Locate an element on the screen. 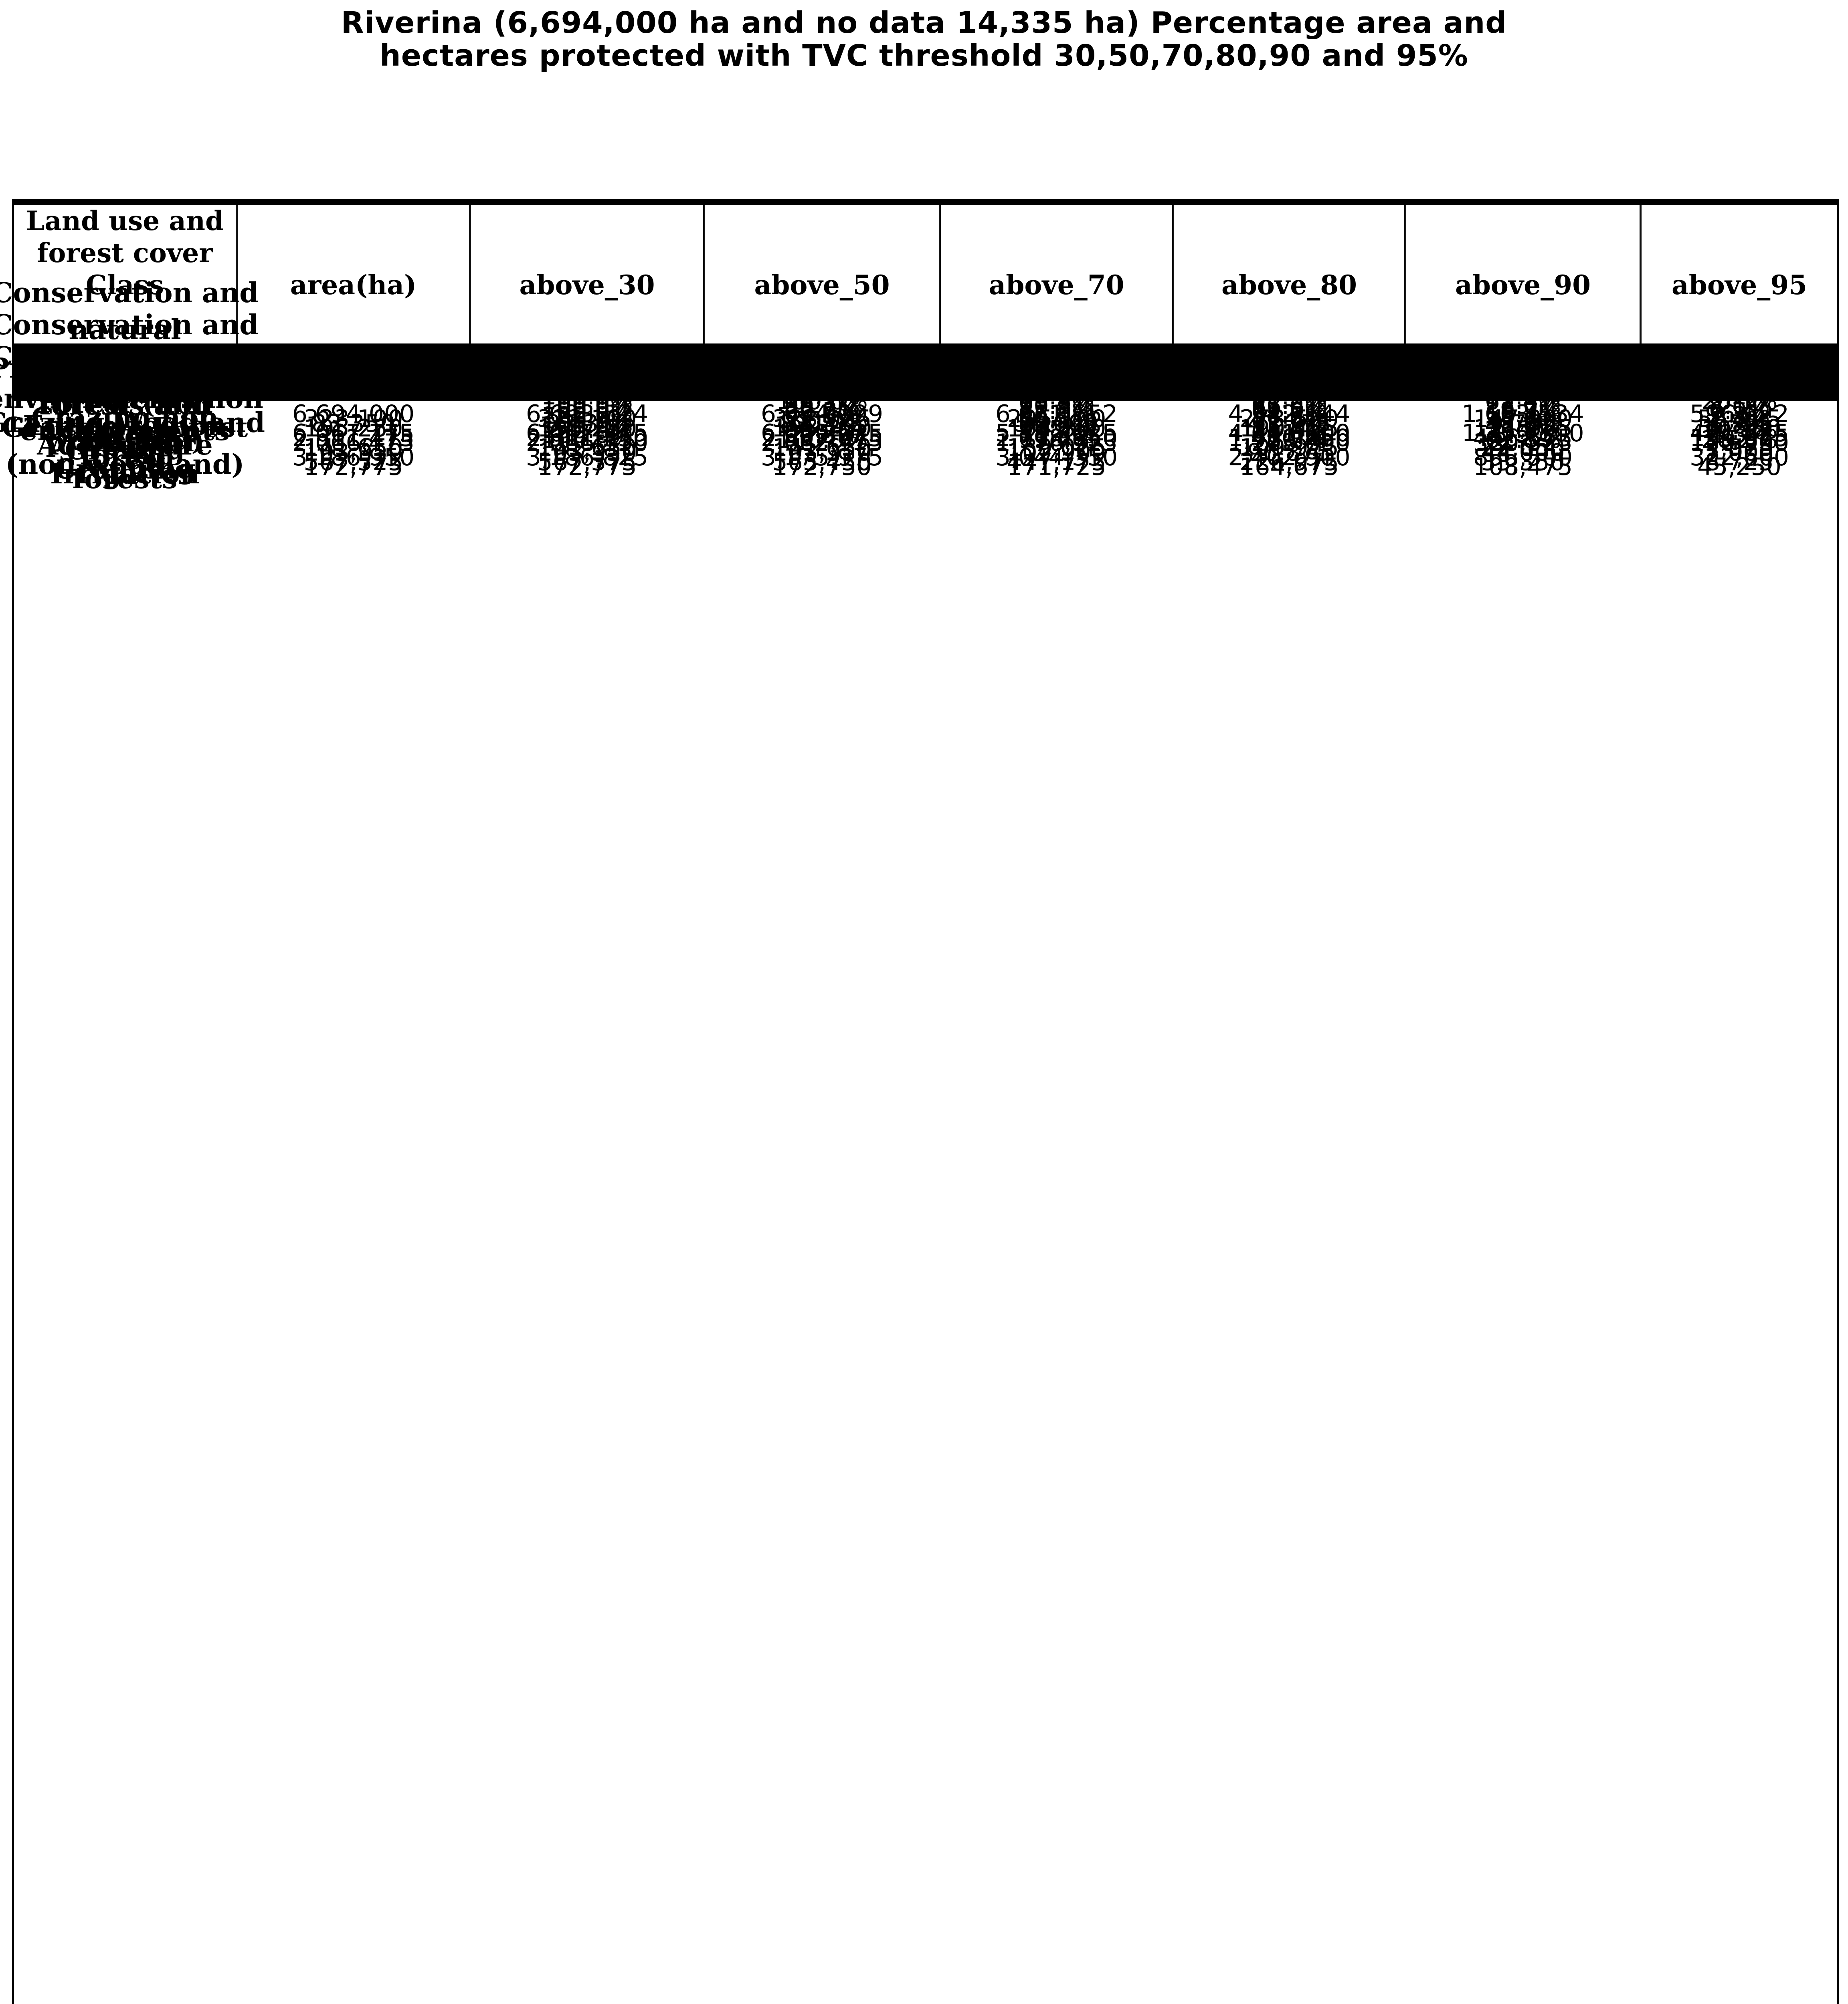 The height and width of the screenshot is (2004, 1848). hectares-value: 380,525 is located at coordinates (1523, 443).